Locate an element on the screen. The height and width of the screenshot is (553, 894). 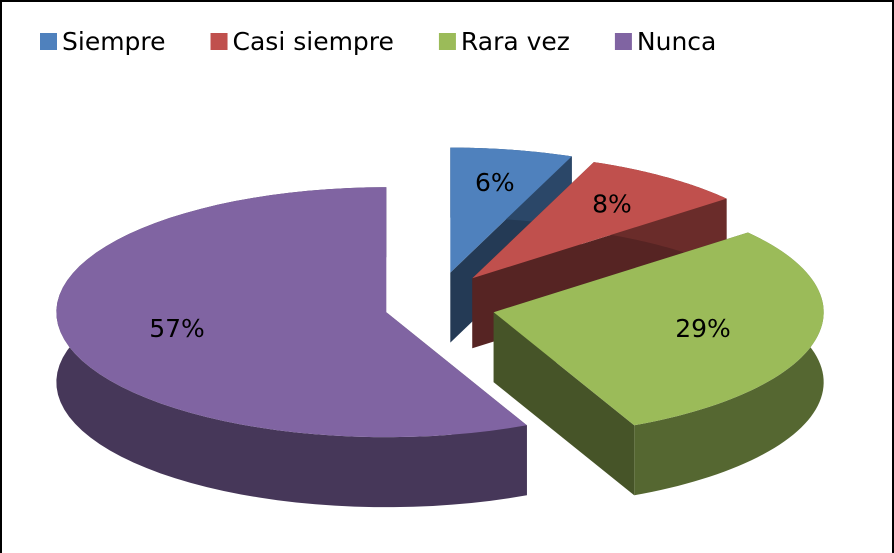
legend-label: Nunca is located at coordinates (676, 41).